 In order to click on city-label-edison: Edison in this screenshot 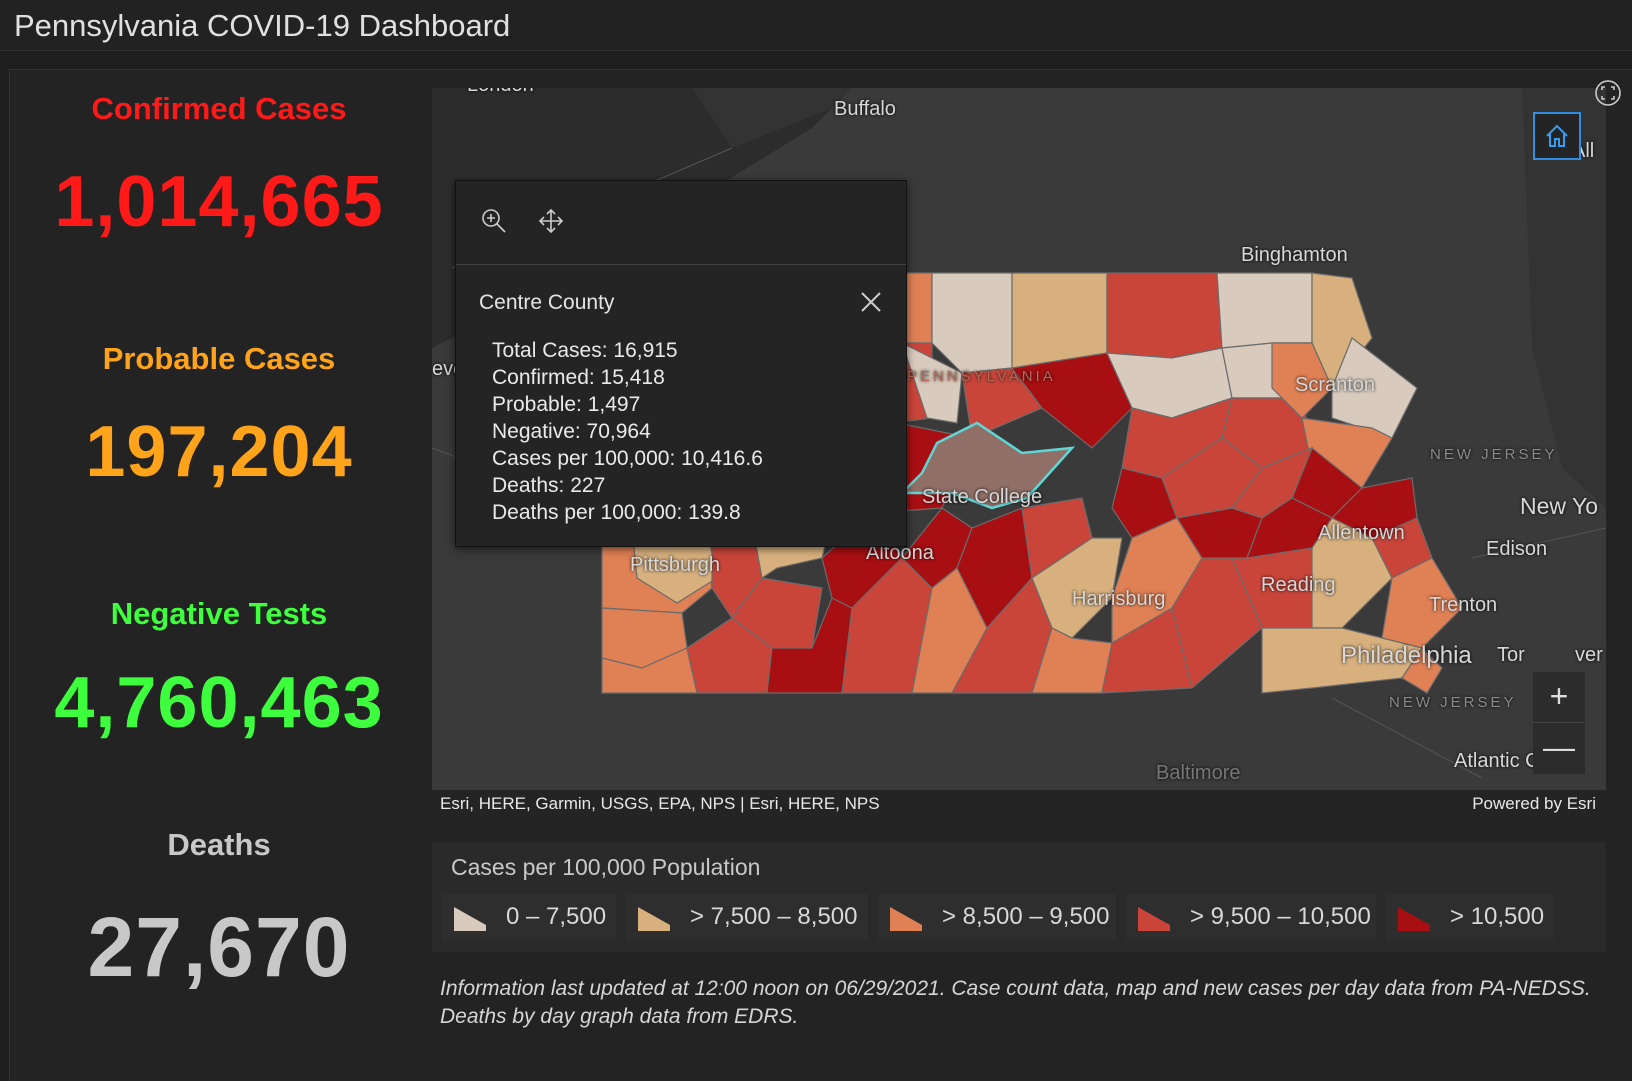, I will do `click(1517, 549)`.